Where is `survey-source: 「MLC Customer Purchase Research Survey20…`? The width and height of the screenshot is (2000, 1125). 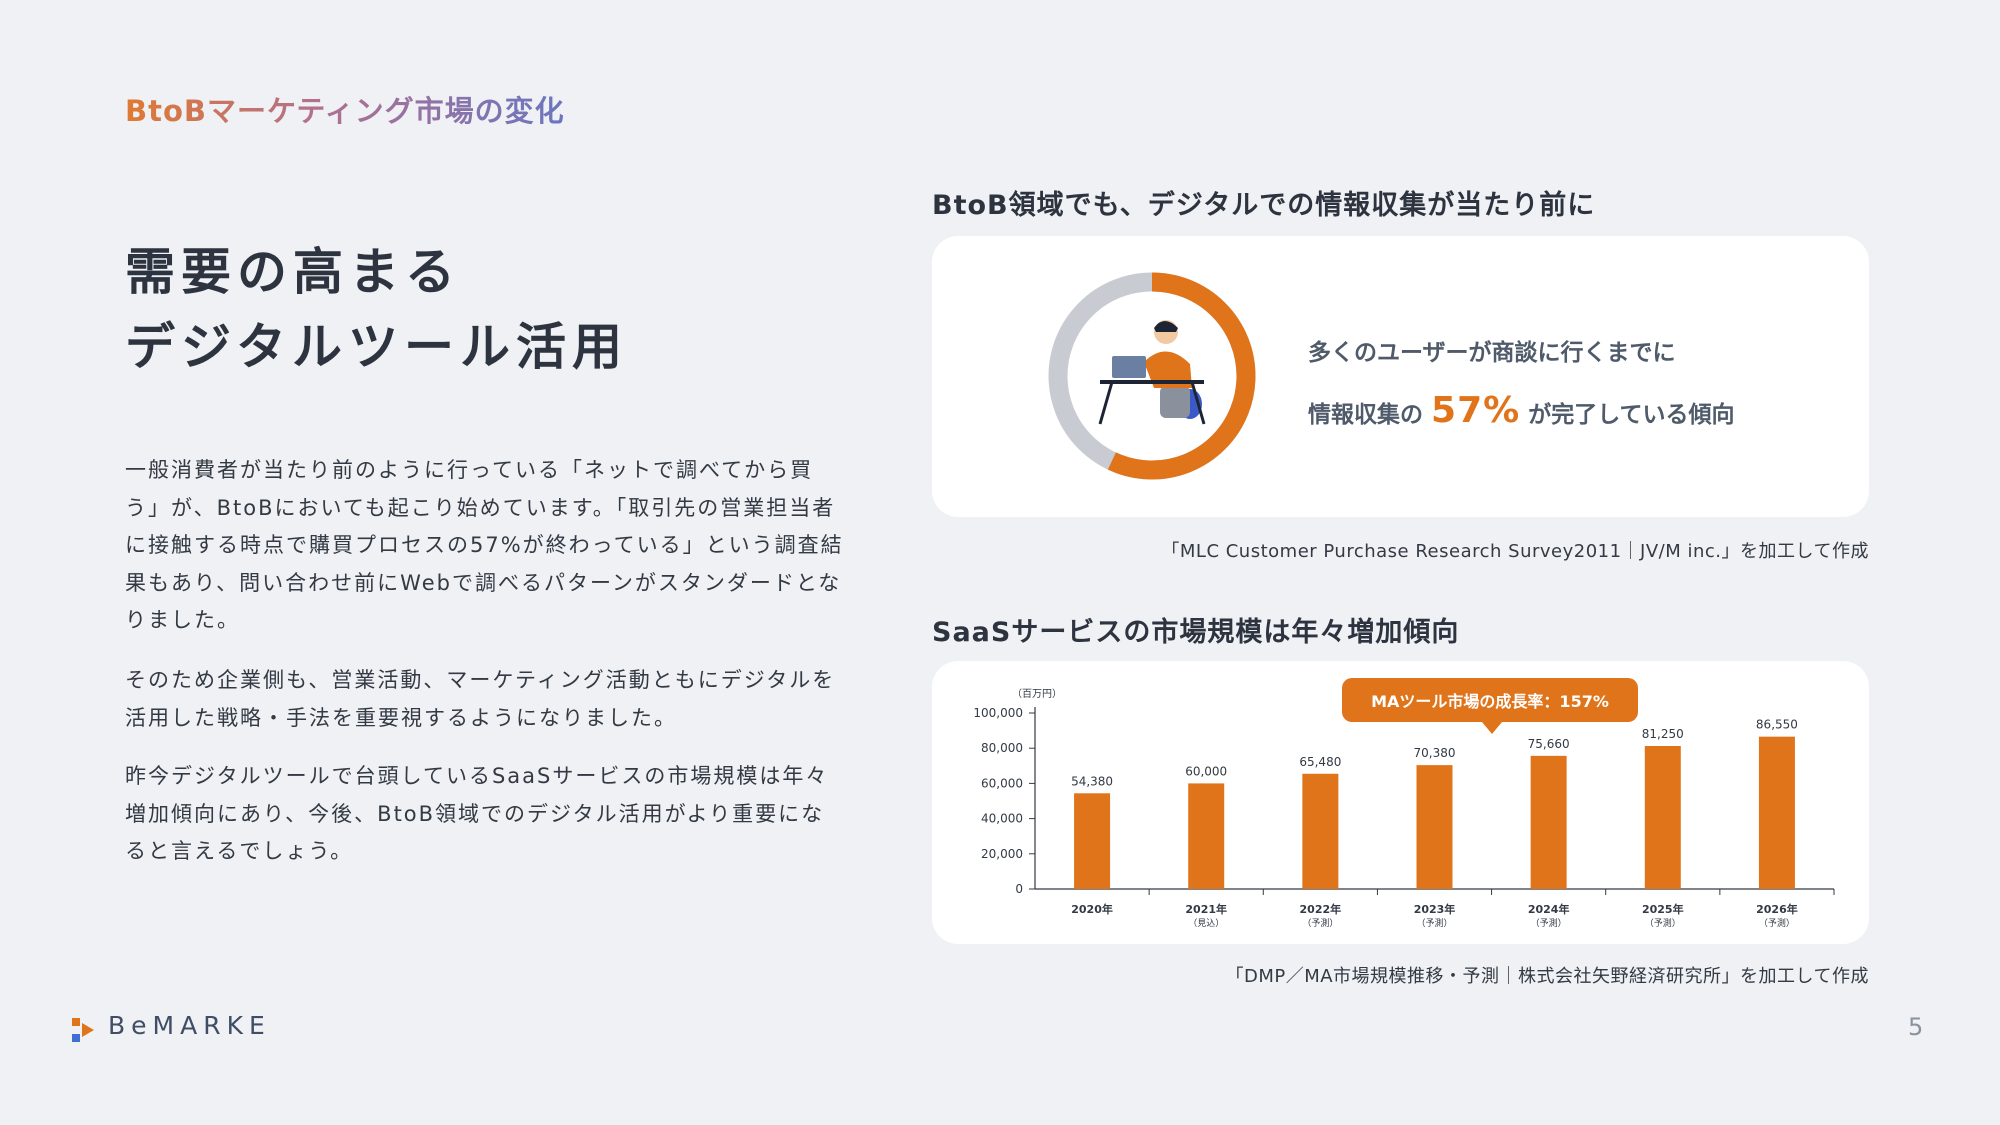 survey-source: 「MLC Customer Purchase Research Survey20… is located at coordinates (1515, 551).